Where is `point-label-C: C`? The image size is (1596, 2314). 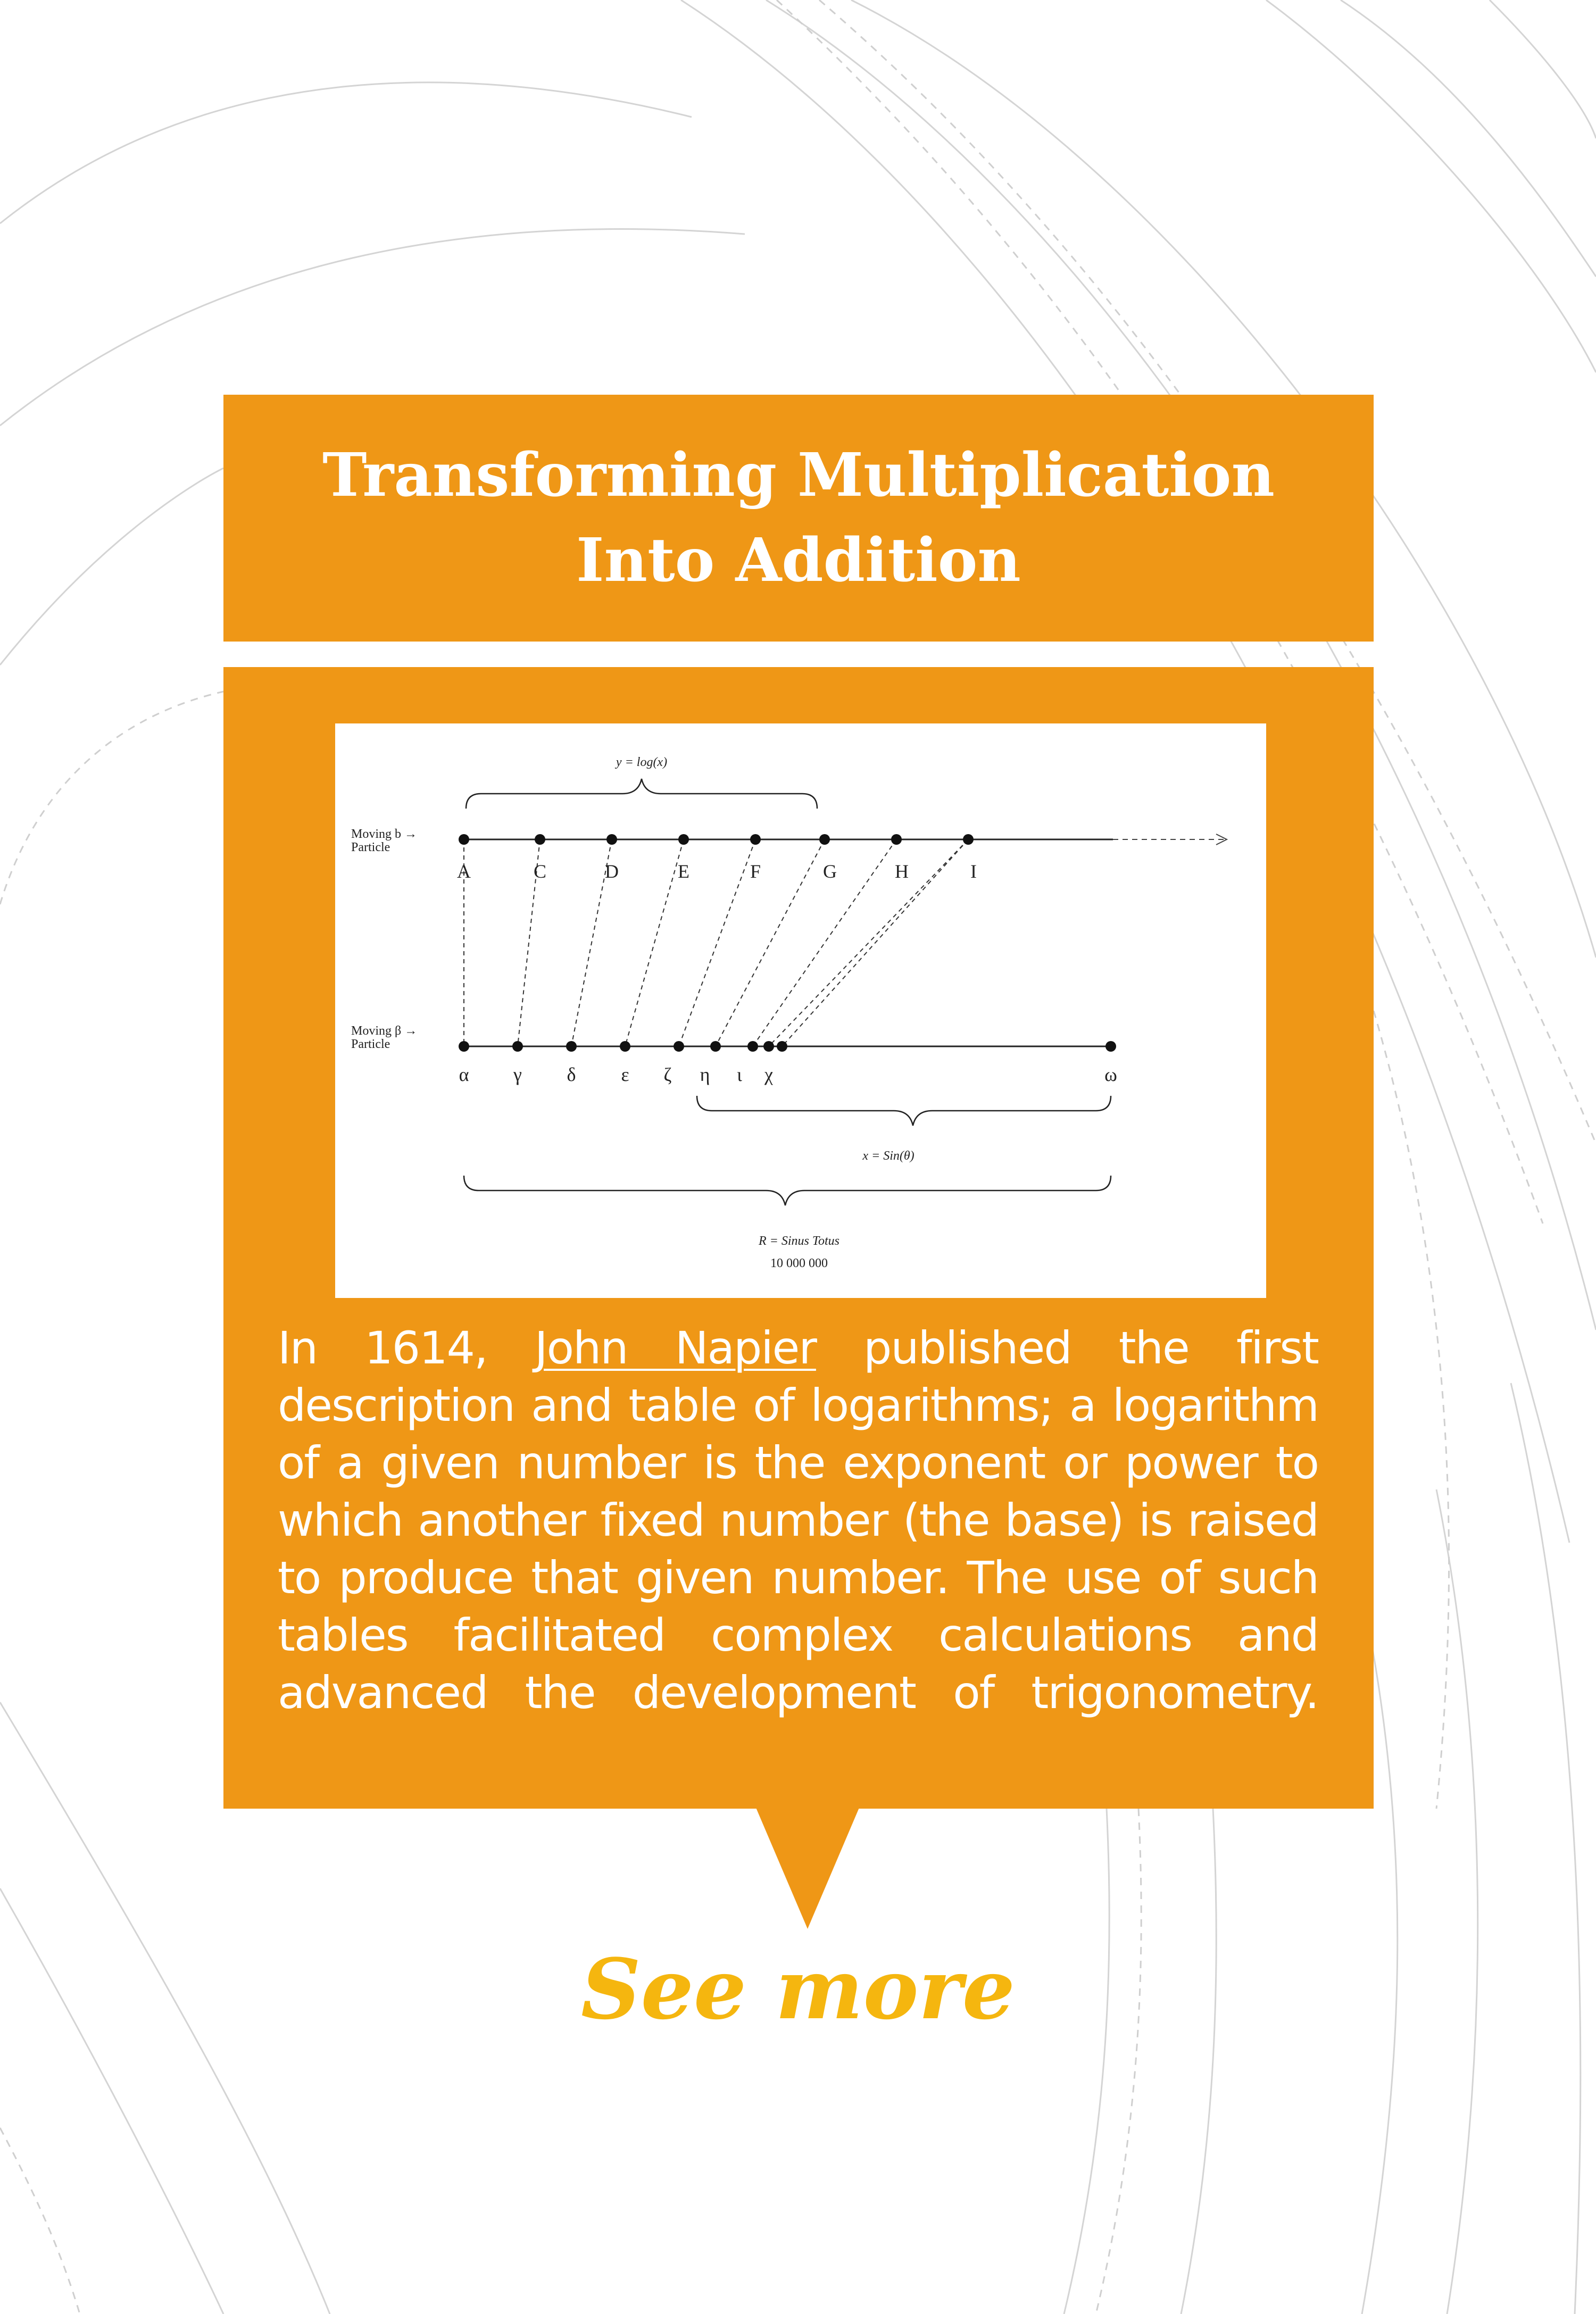
point-label-C: C is located at coordinates (540, 871).